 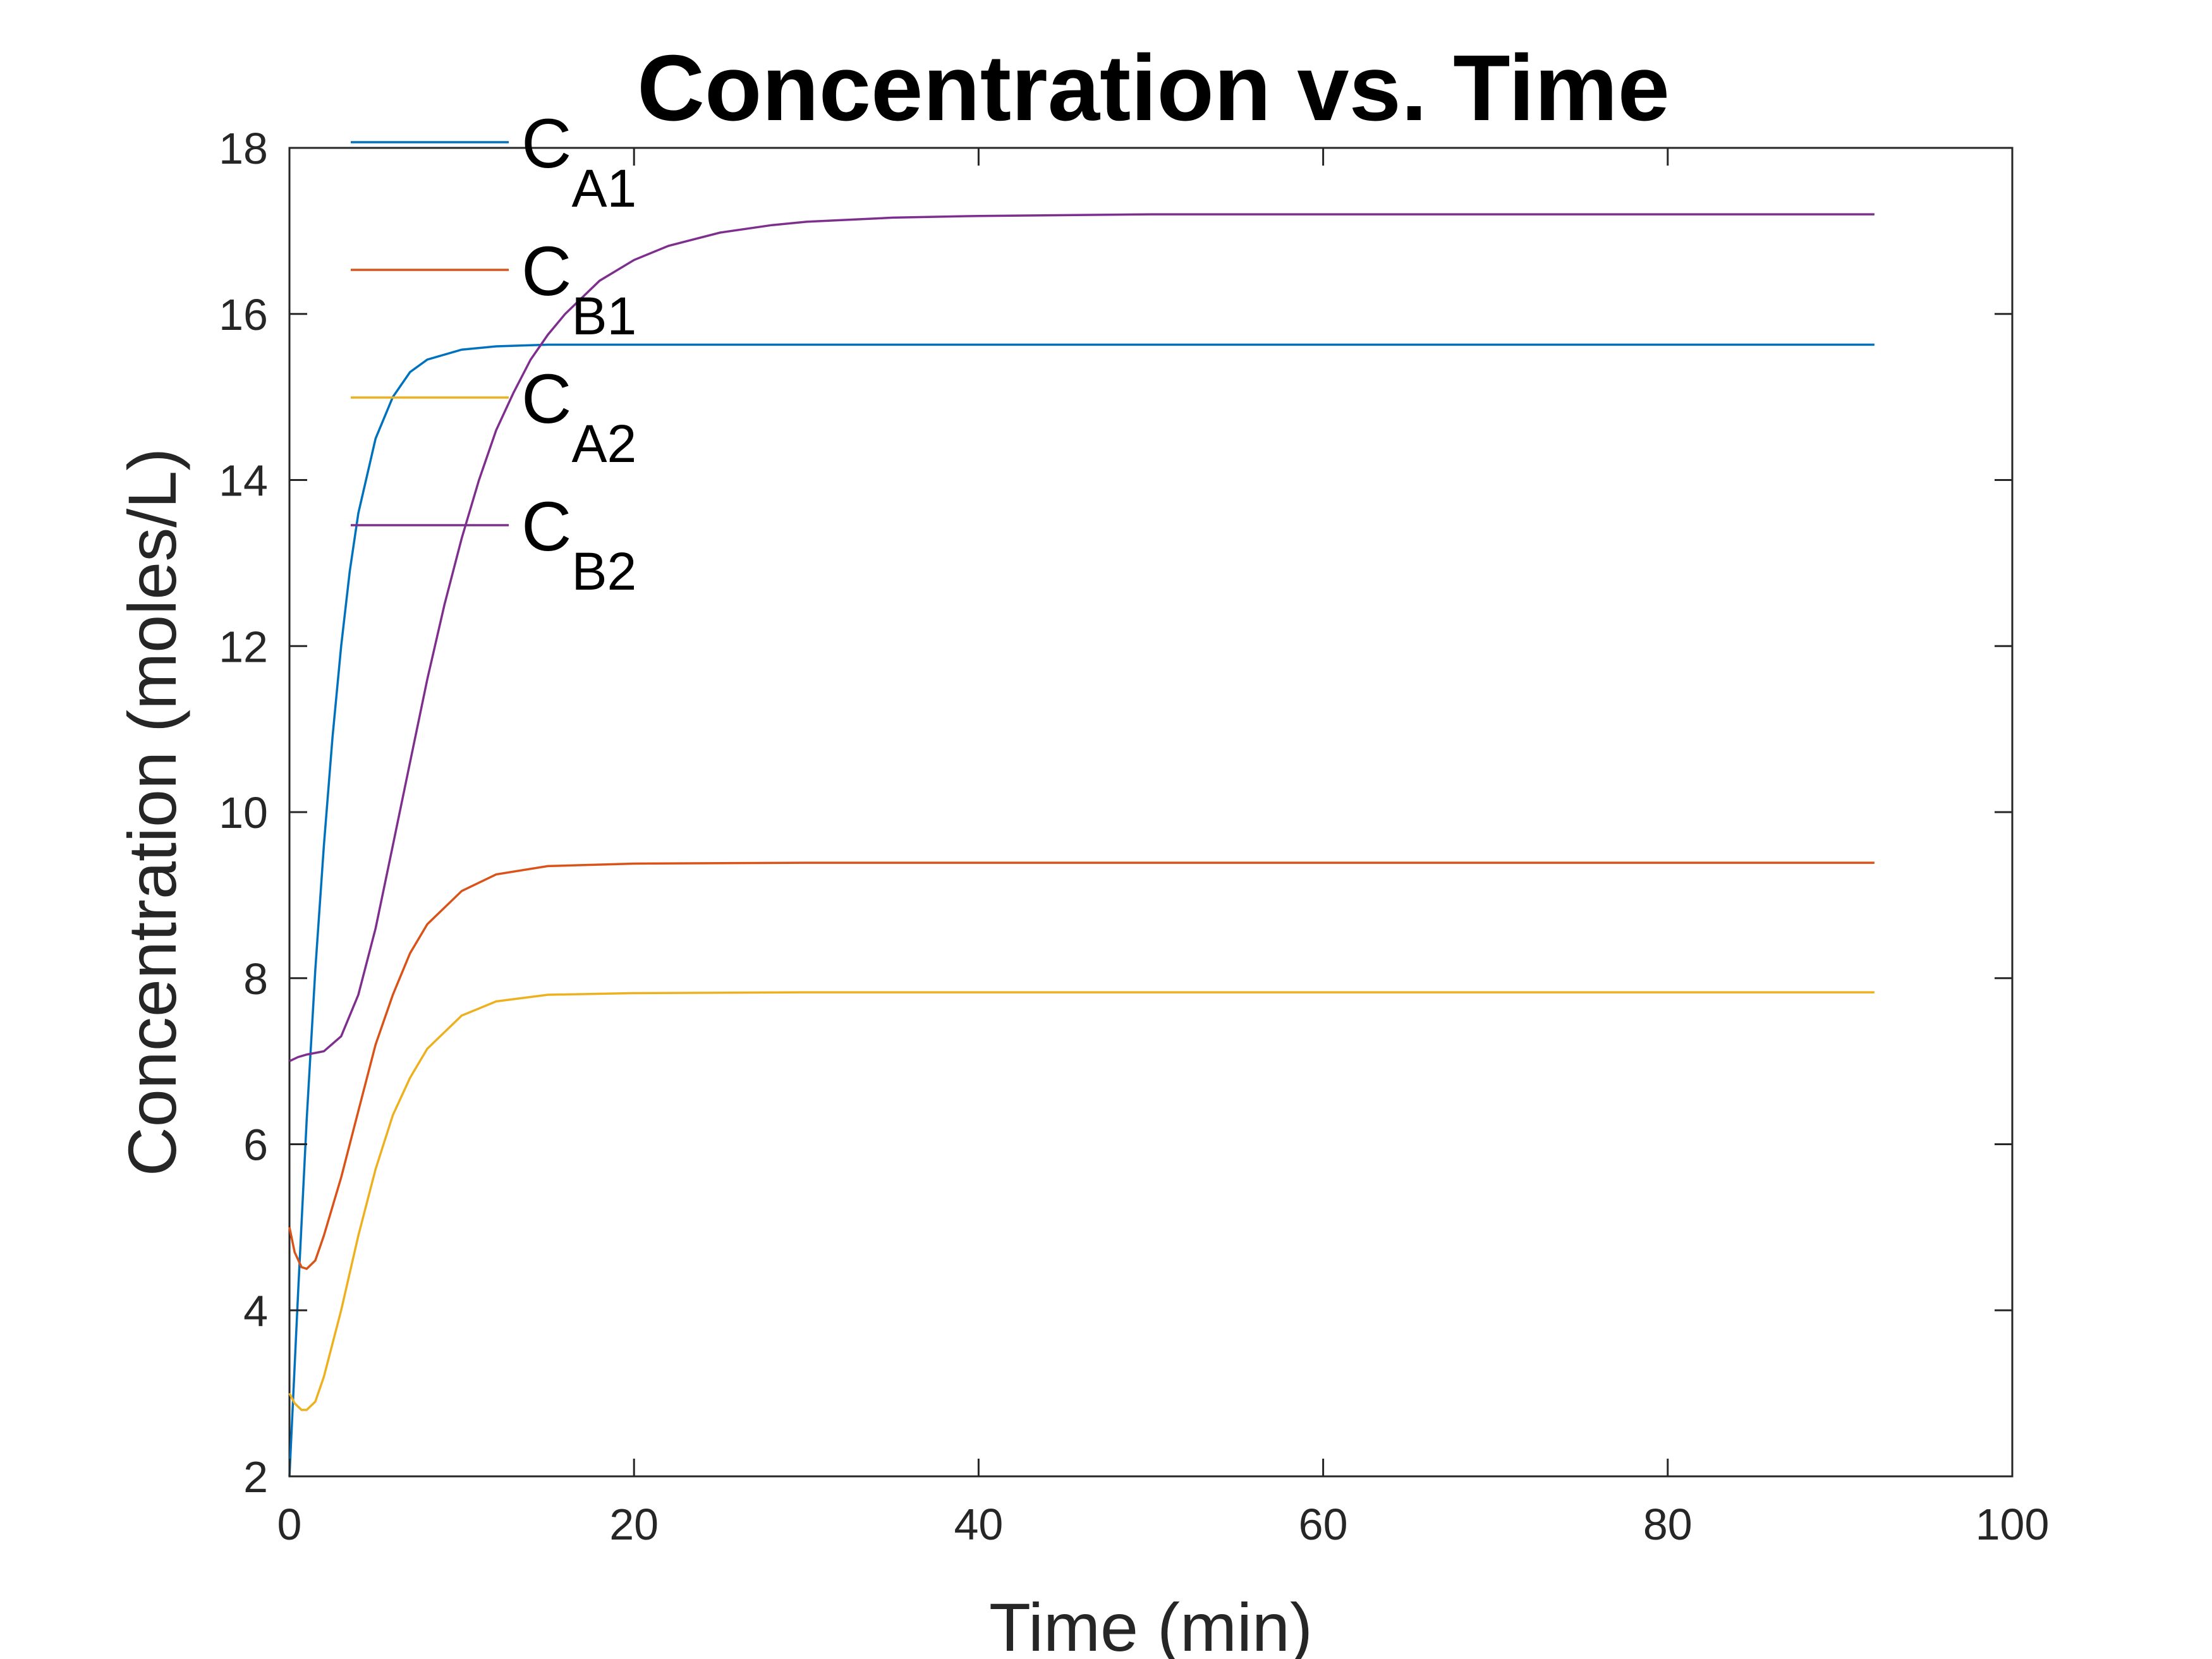 What do you see at coordinates (289, 1524) in the screenshot?
I see `x-tick-label: 0` at bounding box center [289, 1524].